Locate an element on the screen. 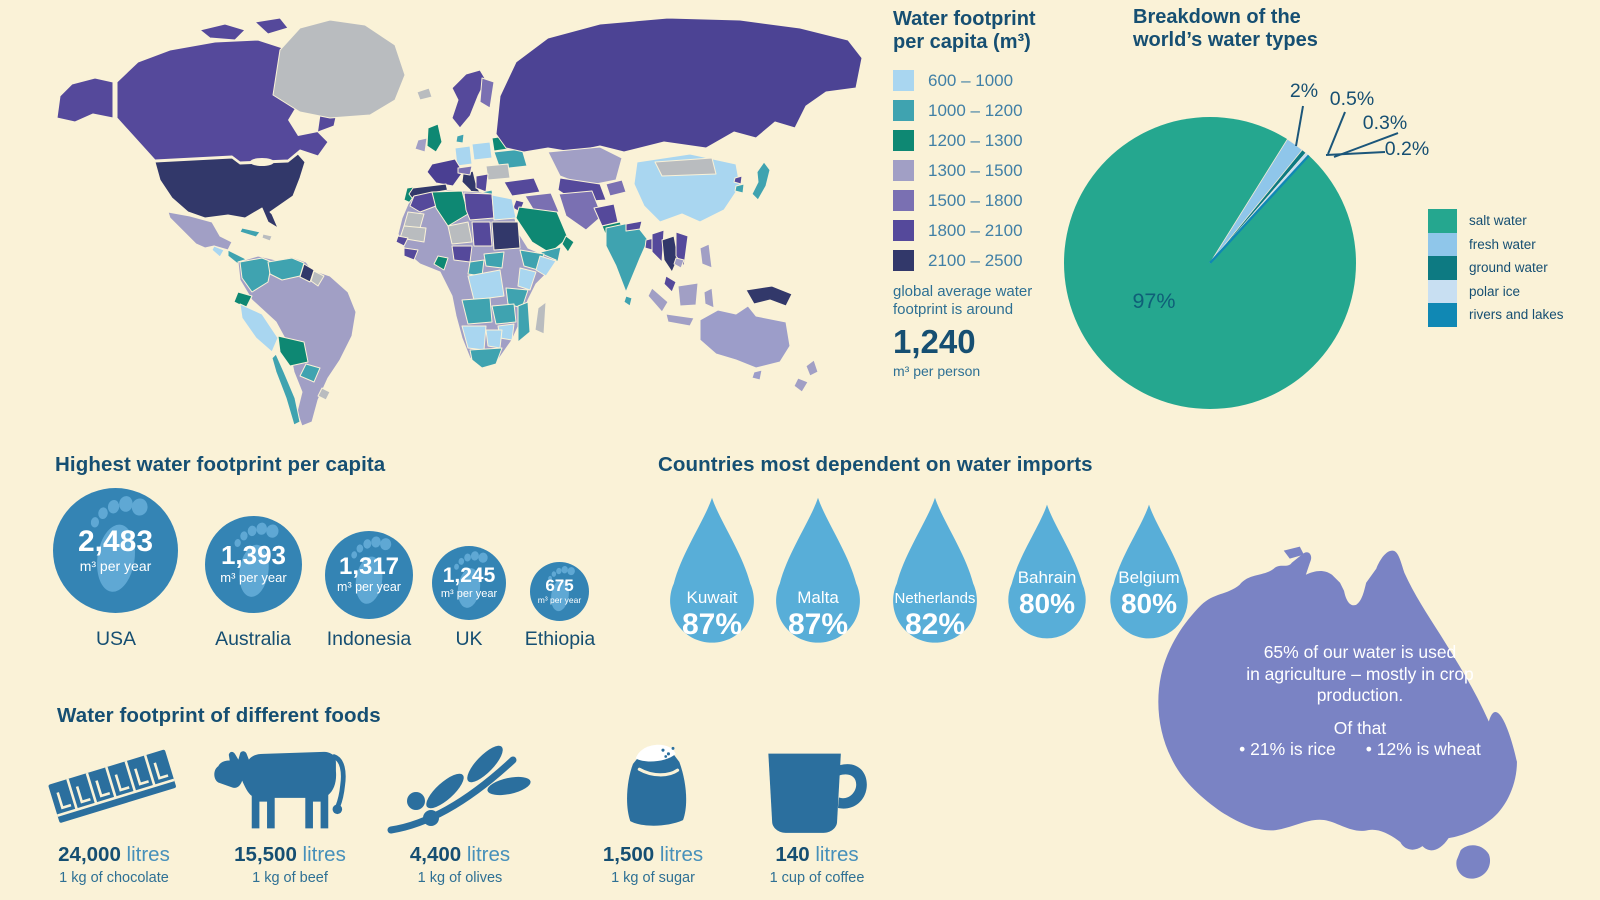 The width and height of the screenshot is (1600, 900). cow-icon is located at coordinates (290, 782).